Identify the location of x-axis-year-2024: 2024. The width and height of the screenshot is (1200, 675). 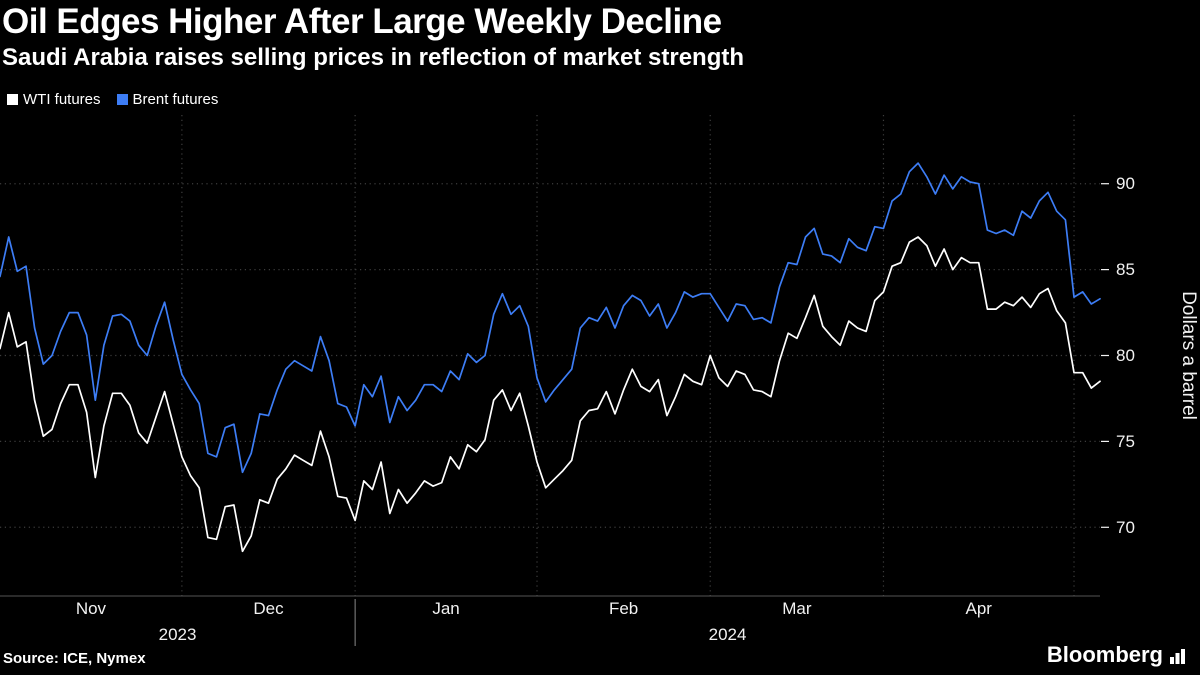
(728, 634).